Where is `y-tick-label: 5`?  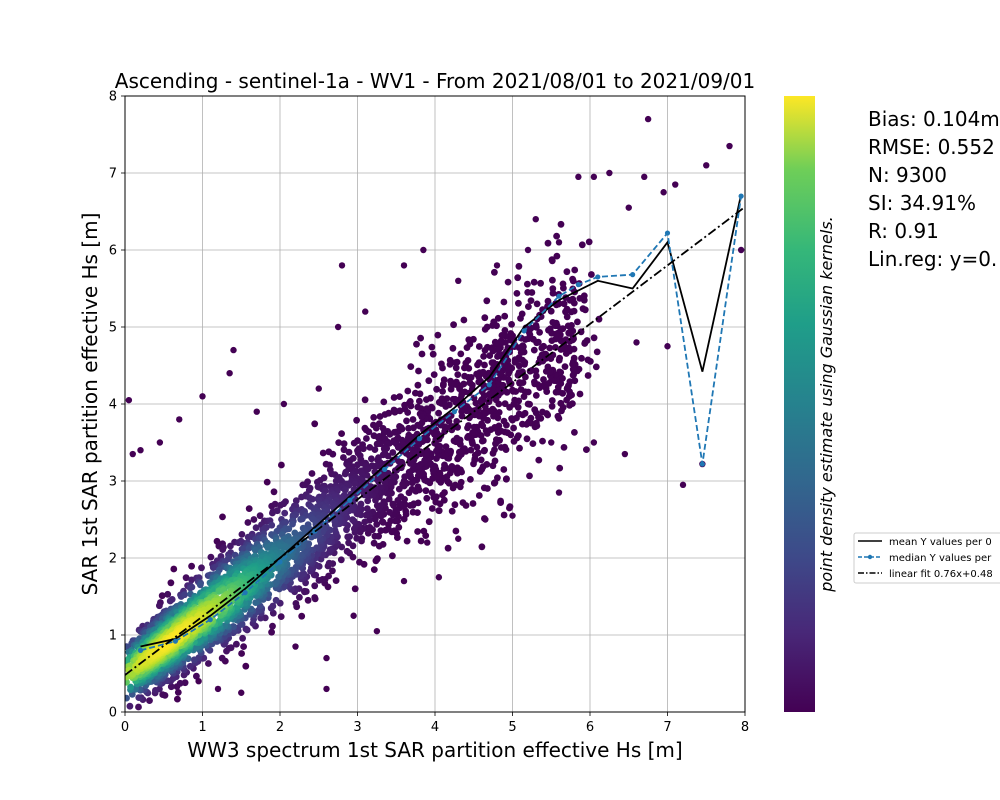 y-tick-label: 5 is located at coordinates (113, 328).